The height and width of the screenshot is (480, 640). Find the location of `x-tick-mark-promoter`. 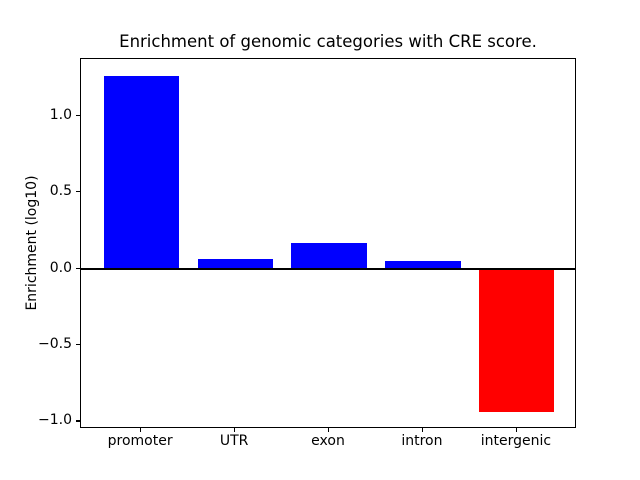

x-tick-mark-promoter is located at coordinates (141, 430).